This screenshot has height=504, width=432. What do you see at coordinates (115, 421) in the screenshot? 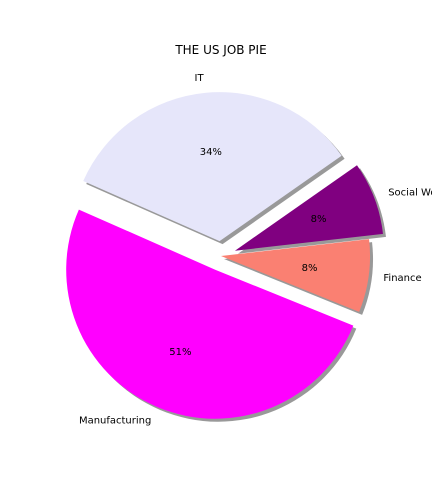
I see `slice-label-manufacturing: Manufacturing` at bounding box center [115, 421].